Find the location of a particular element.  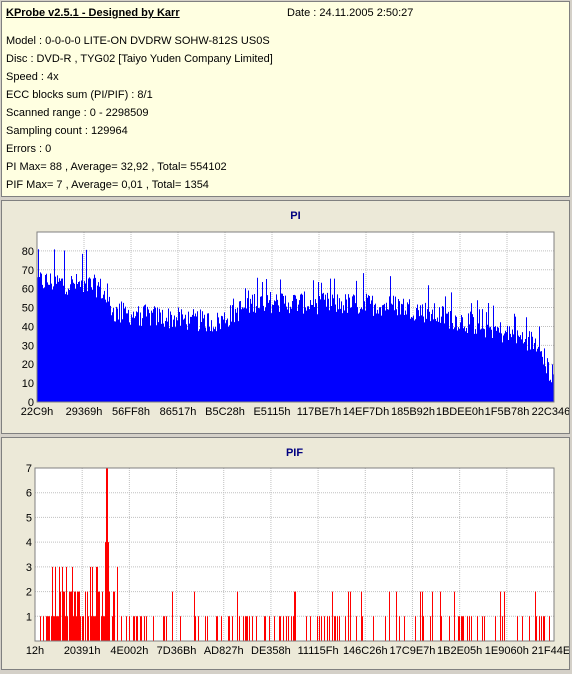

pi-y-tick-label: 30 is located at coordinates (28, 346).